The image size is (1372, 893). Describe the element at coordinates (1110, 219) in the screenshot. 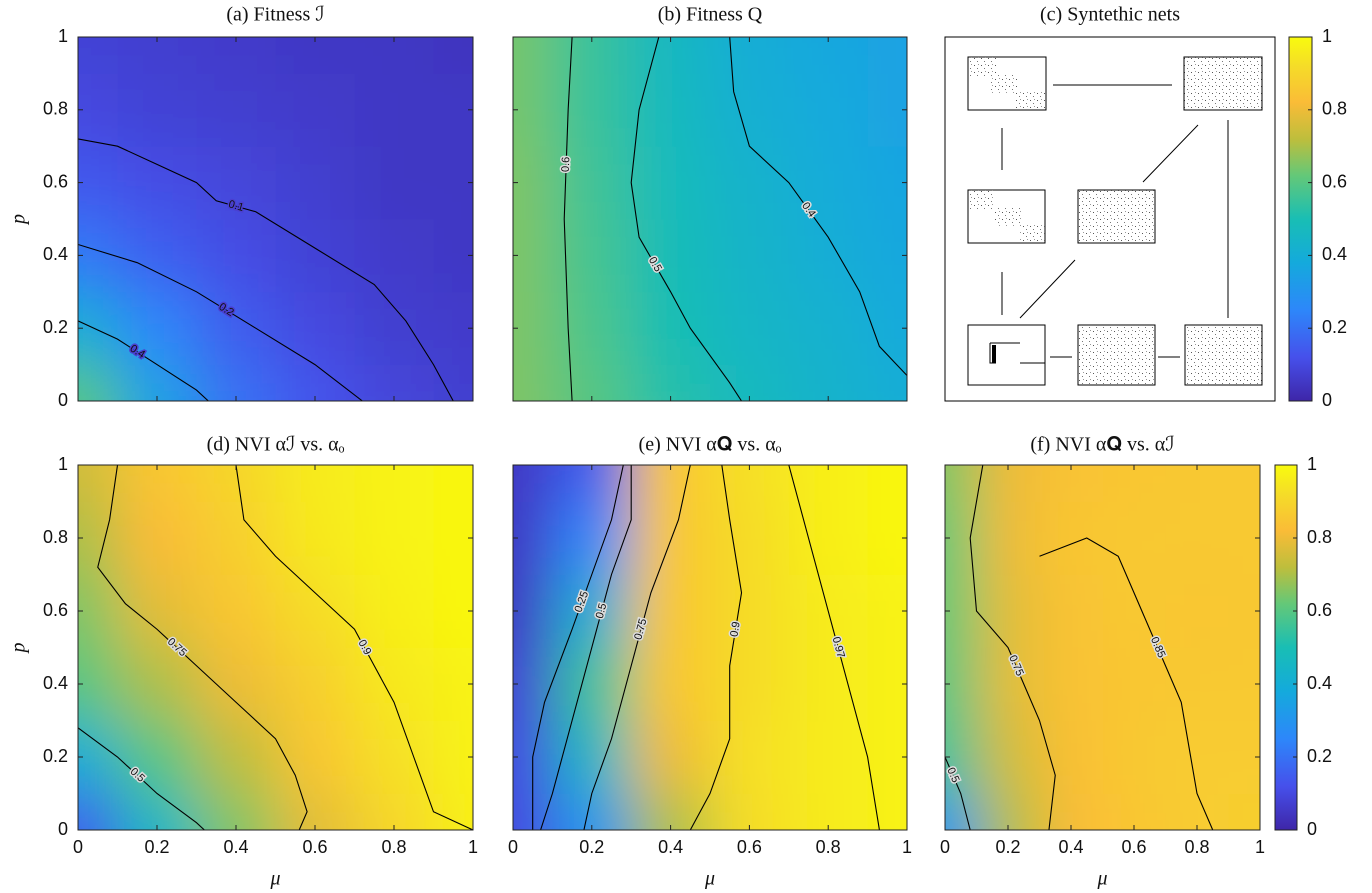

I see `network-diagram` at that location.